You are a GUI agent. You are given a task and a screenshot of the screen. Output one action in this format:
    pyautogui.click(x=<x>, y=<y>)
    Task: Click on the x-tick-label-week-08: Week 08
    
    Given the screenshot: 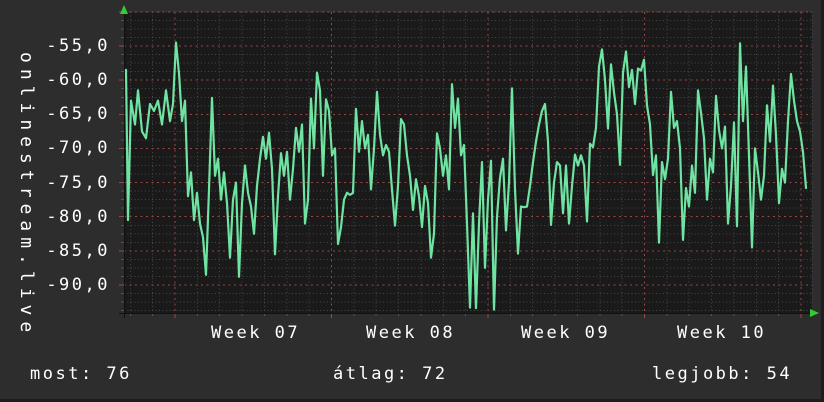 What is the action you would take?
    pyautogui.click(x=411, y=333)
    